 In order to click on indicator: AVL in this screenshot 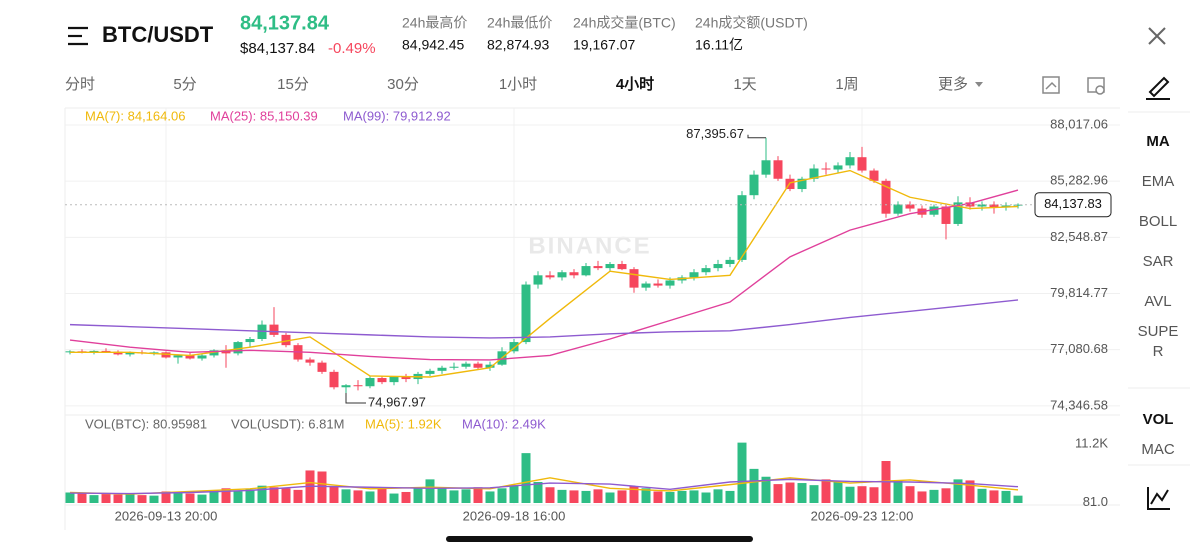, I will do `click(1158, 301)`.